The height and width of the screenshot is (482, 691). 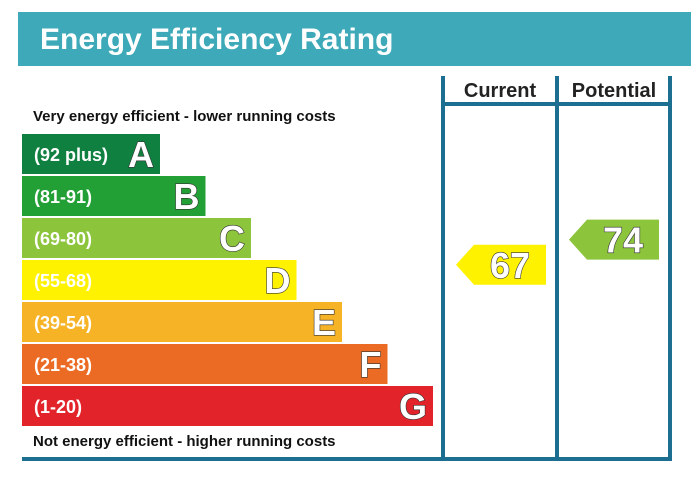 I want to click on band-c-letter: C, so click(x=232, y=238).